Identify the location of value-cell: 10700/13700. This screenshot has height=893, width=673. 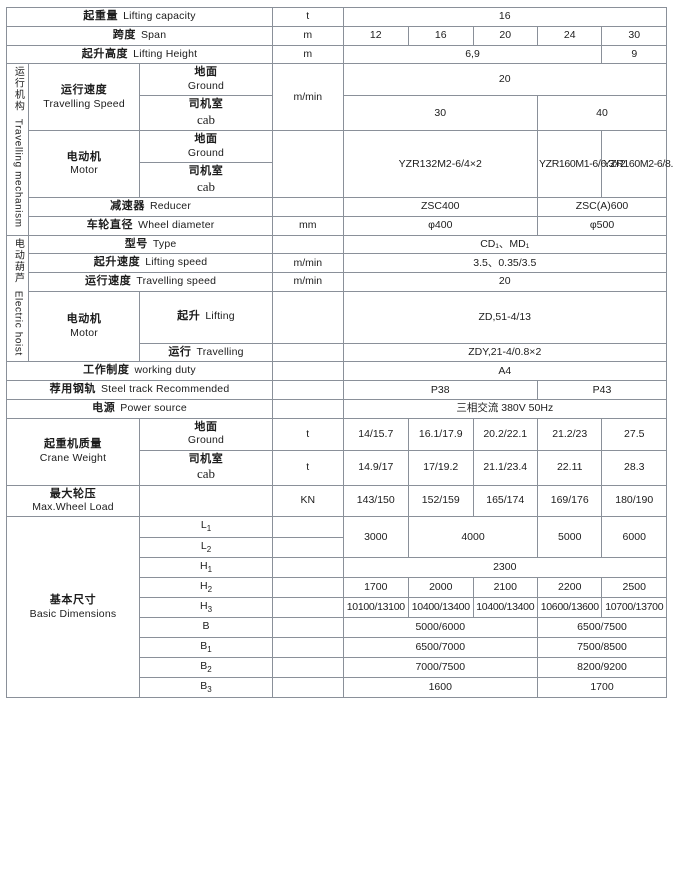
(634, 607).